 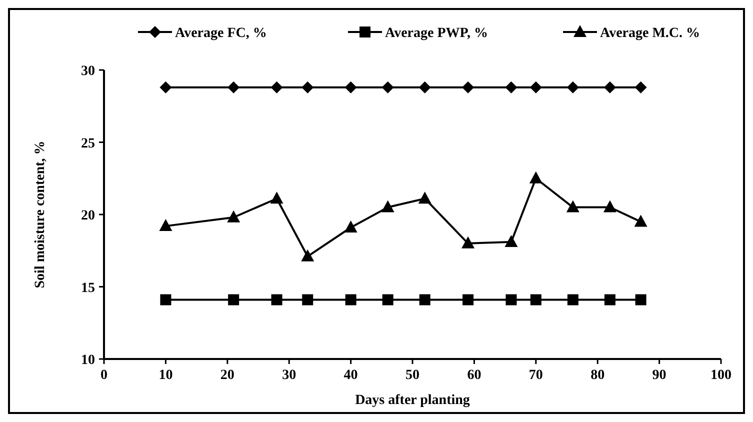 I want to click on x-tick-label: 90, so click(x=659, y=375).